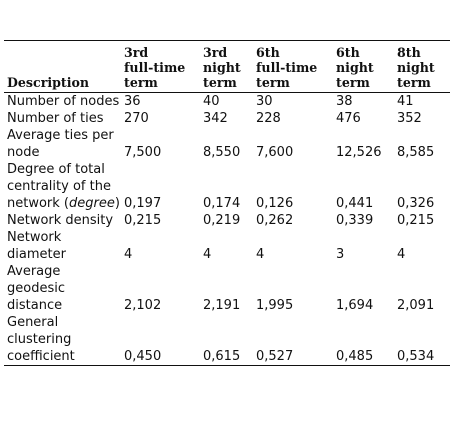 Image resolution: width=453 pixels, height=422 pixels. What do you see at coordinates (293, 340) in the screenshot?
I see `table-cell-value: 0,527` at bounding box center [293, 340].